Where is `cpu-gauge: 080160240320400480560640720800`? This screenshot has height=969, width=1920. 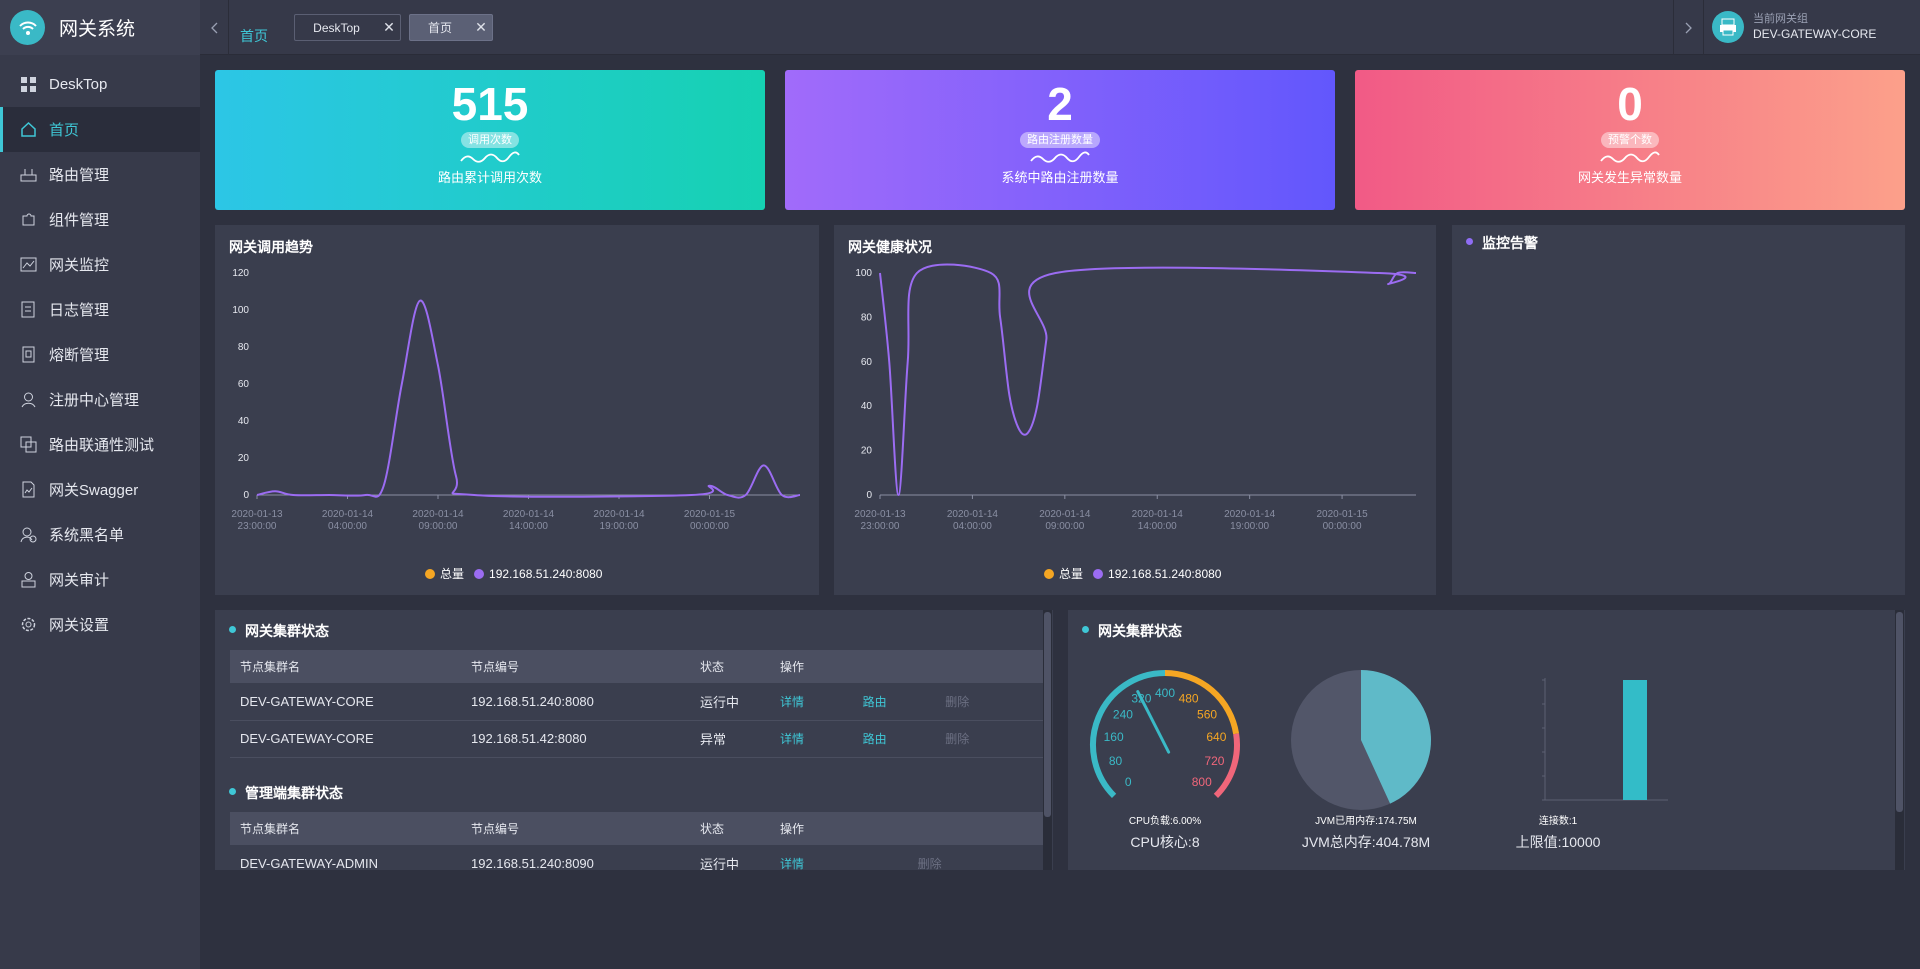 cpu-gauge: 080160240320400480560640720800 is located at coordinates (1165, 734).